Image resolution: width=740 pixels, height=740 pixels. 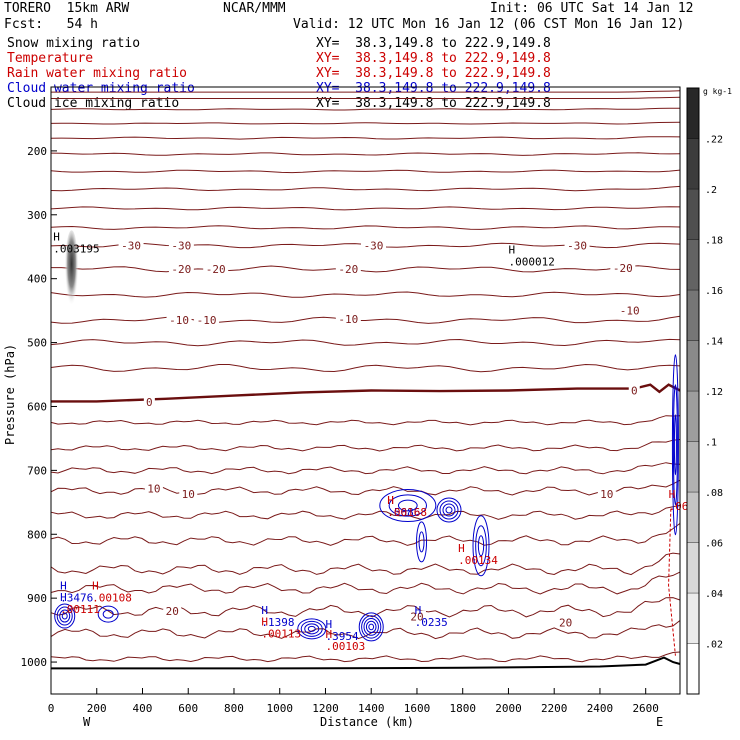 What do you see at coordinates (714, 140) in the screenshot?
I see `colorbar-tick-label: .22` at bounding box center [714, 140].